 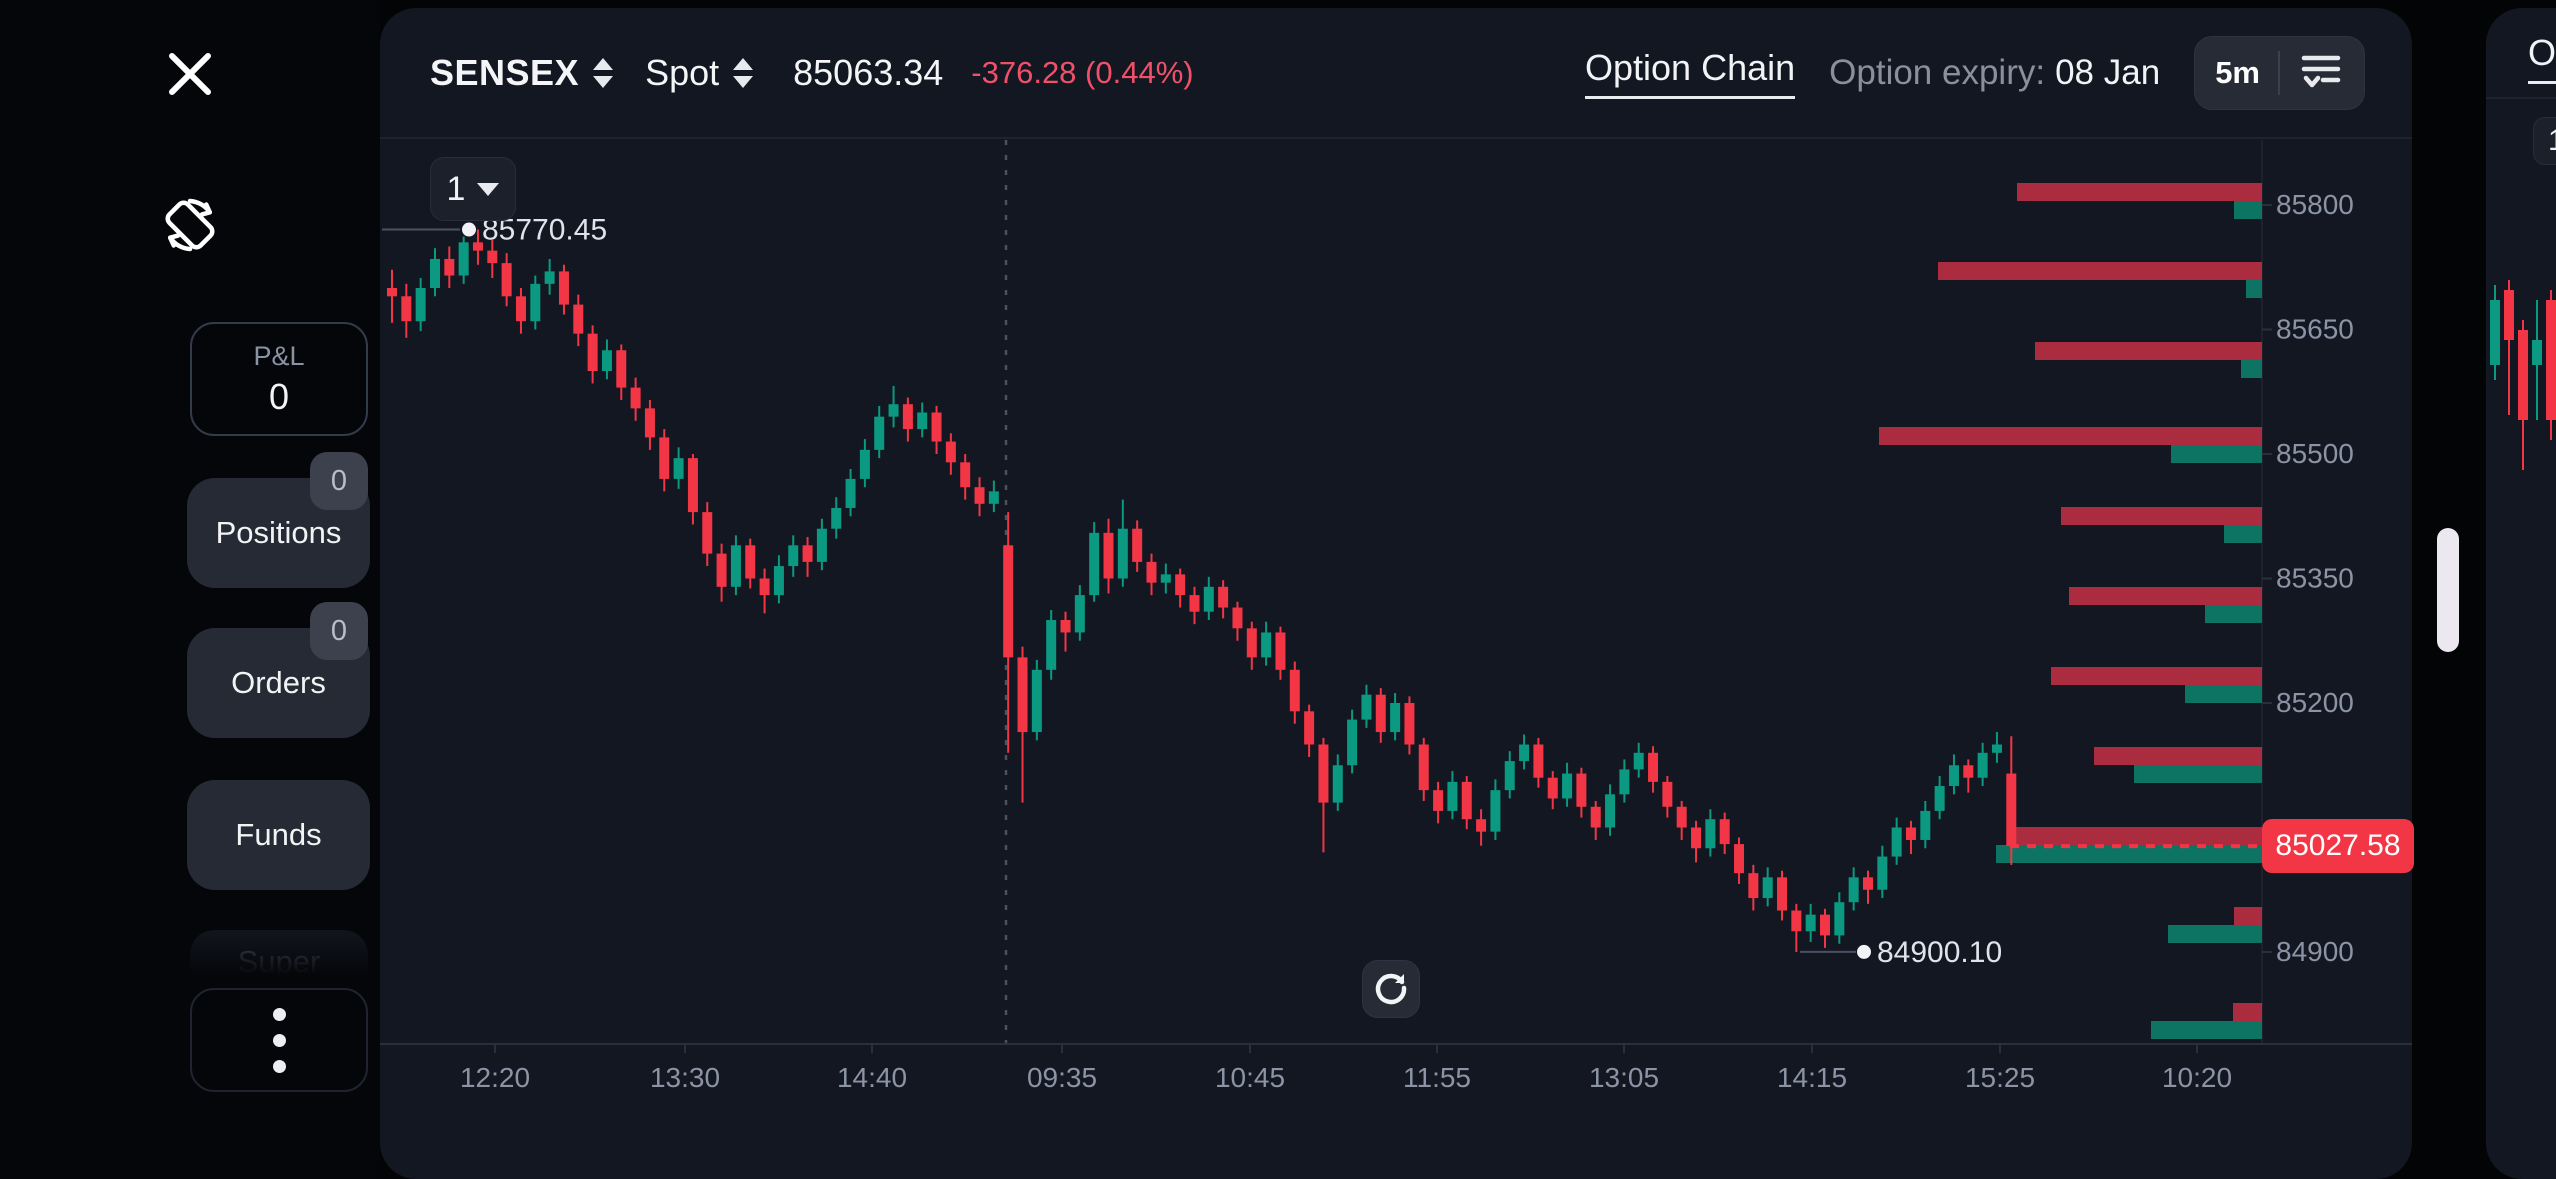 I want to click on spot-mode-selector: Spot, so click(x=682, y=72).